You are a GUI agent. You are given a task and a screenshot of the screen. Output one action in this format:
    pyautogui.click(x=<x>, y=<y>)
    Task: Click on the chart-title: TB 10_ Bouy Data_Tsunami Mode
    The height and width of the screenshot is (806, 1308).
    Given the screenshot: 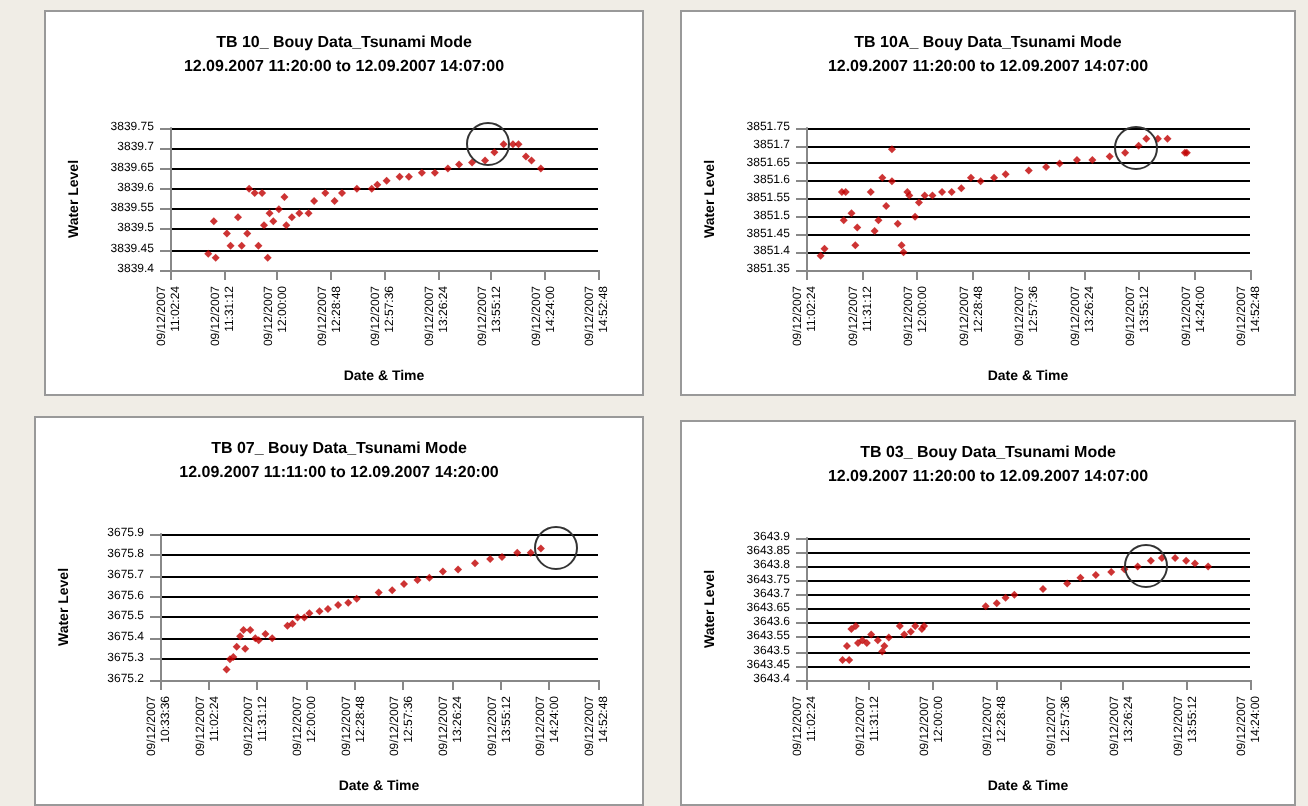 What is the action you would take?
    pyautogui.click(x=344, y=42)
    